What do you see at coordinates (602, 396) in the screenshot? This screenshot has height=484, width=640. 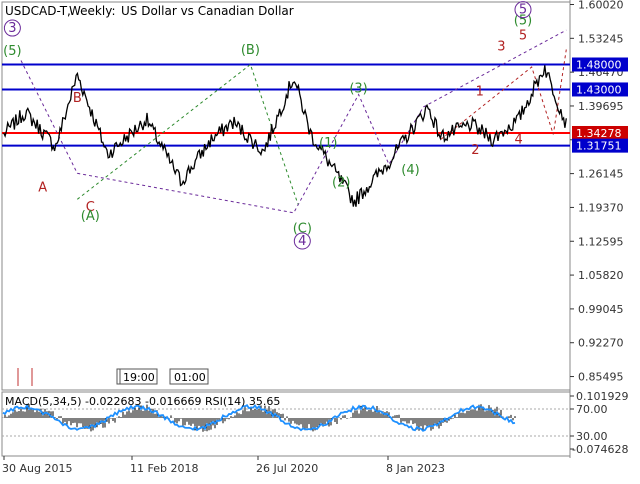 I see `indicator-tick-label: 0.101929` at bounding box center [602, 396].